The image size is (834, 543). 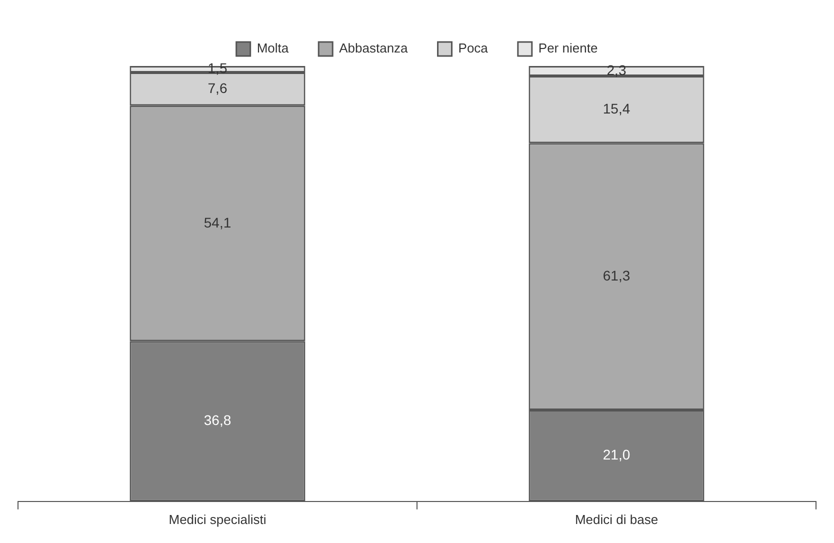 What do you see at coordinates (374, 48) in the screenshot?
I see `legend-label: Abbastanza` at bounding box center [374, 48].